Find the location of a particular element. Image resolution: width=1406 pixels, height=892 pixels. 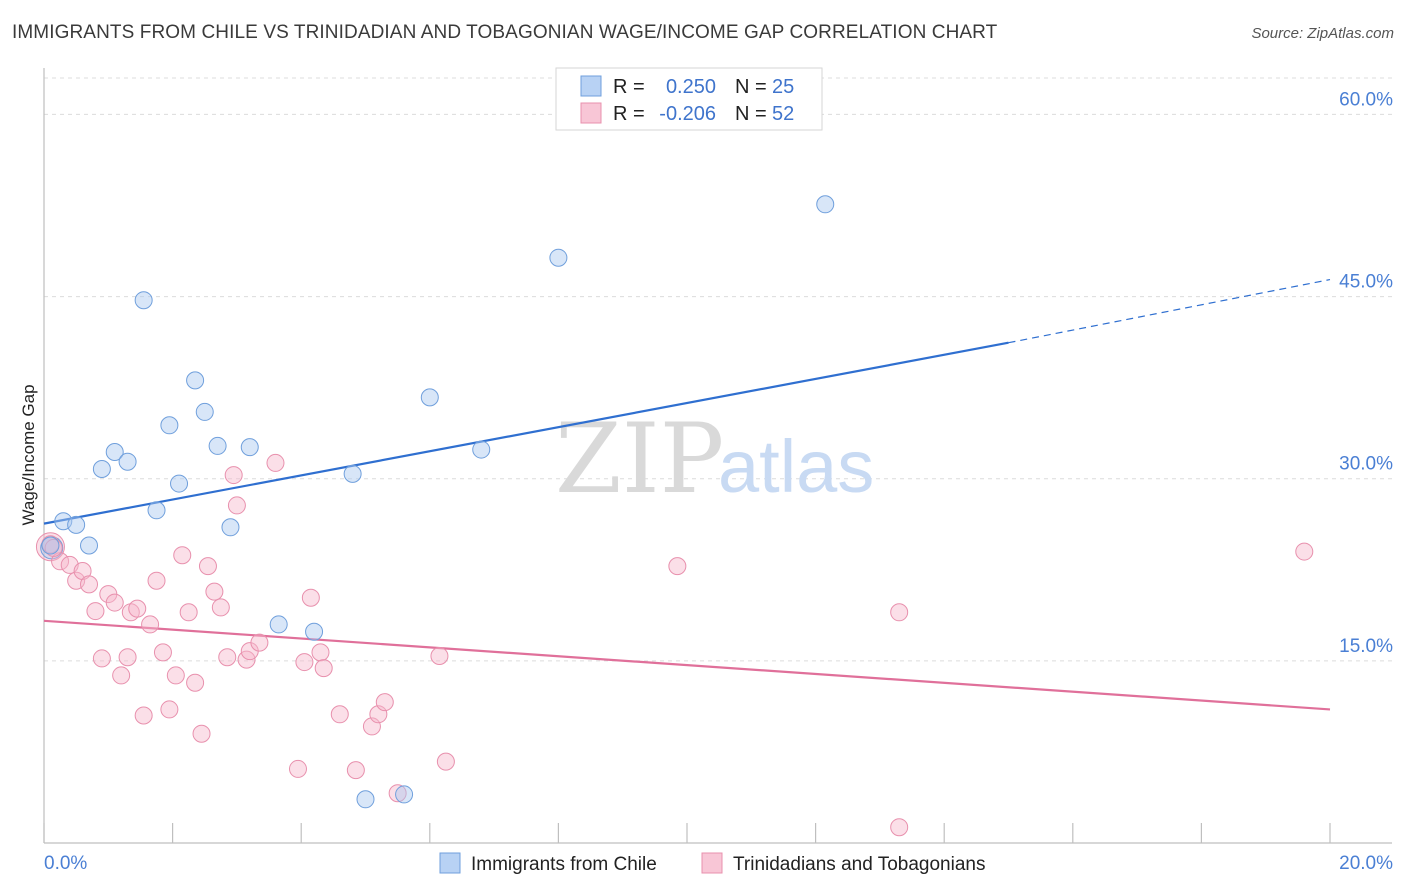

x-tick-label: 20.0% is located at coordinates (1366, 863).